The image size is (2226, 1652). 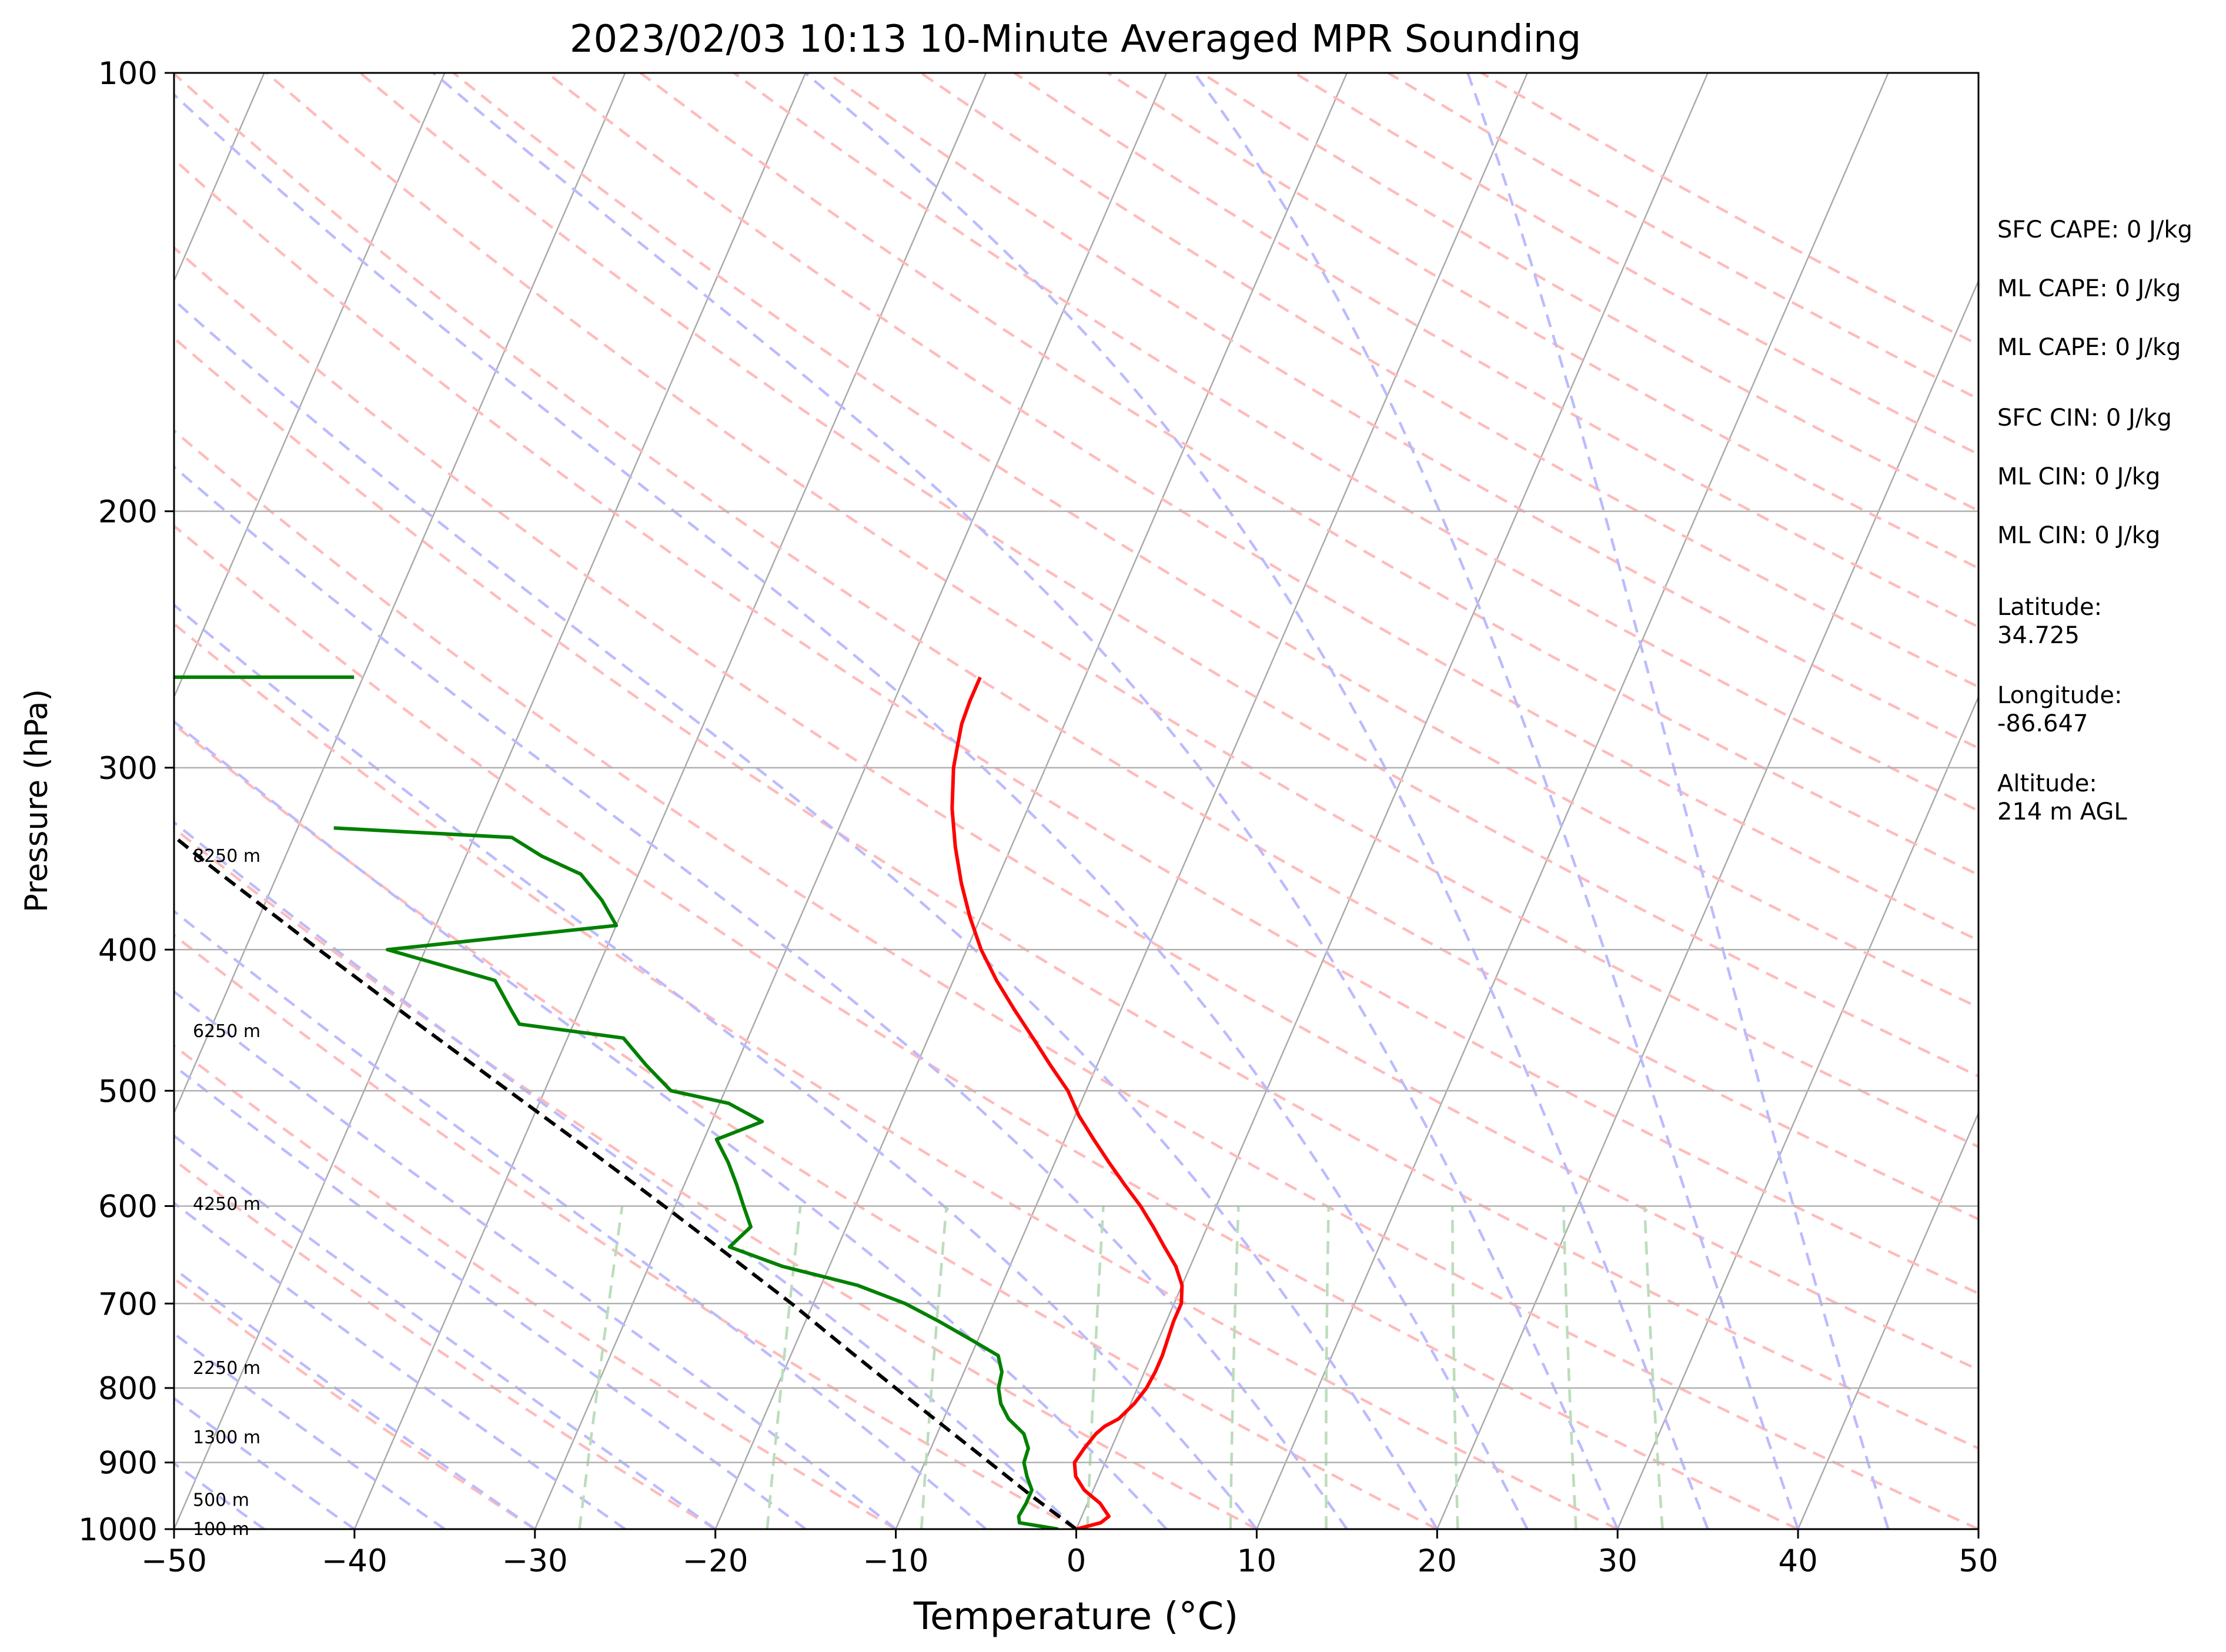 I want to click on info-annotation: SFC CAPE: 0 J/kg, so click(x=2094, y=230).